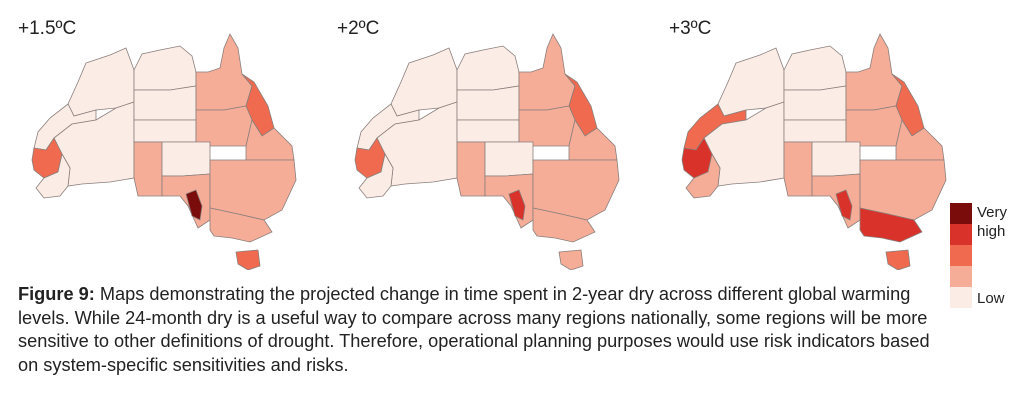 The height and width of the screenshot is (402, 1024). What do you see at coordinates (991, 231) in the screenshot?
I see `legend-label-high: high` at bounding box center [991, 231].